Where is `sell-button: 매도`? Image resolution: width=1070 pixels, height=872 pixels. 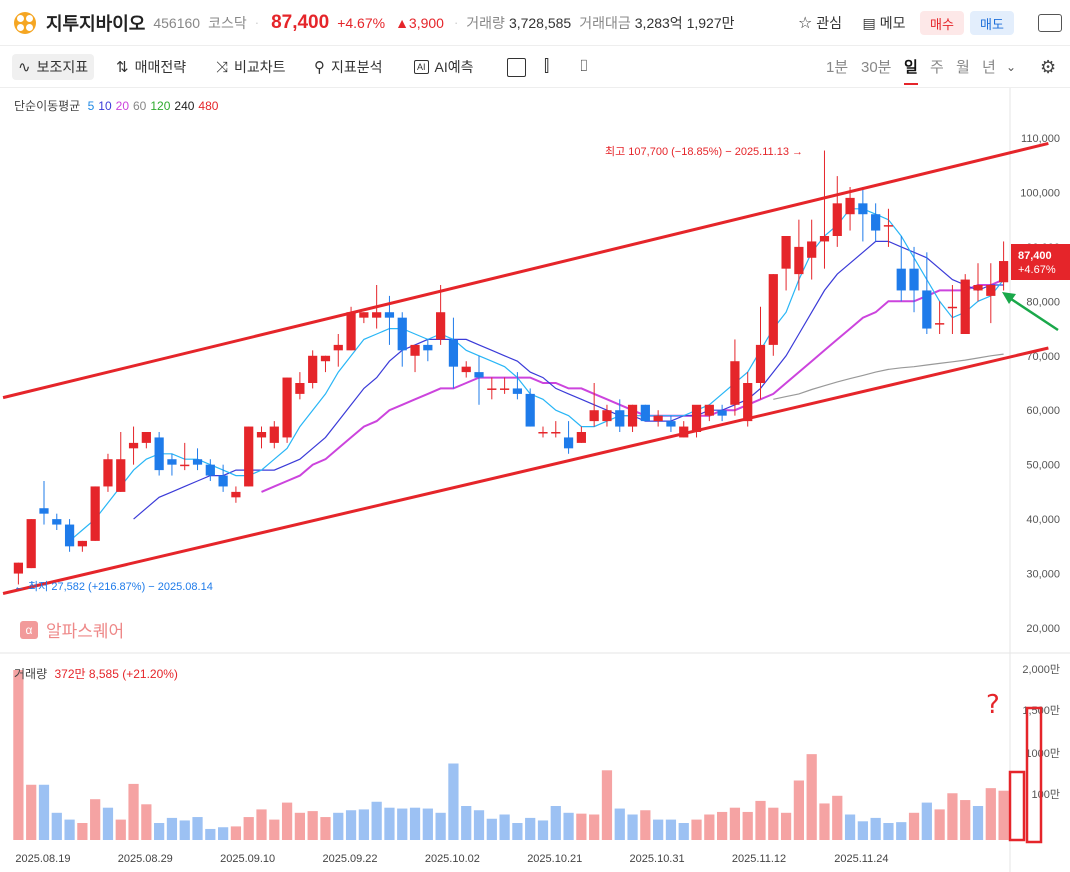
sell-button: 매도 is located at coordinates (992, 23).